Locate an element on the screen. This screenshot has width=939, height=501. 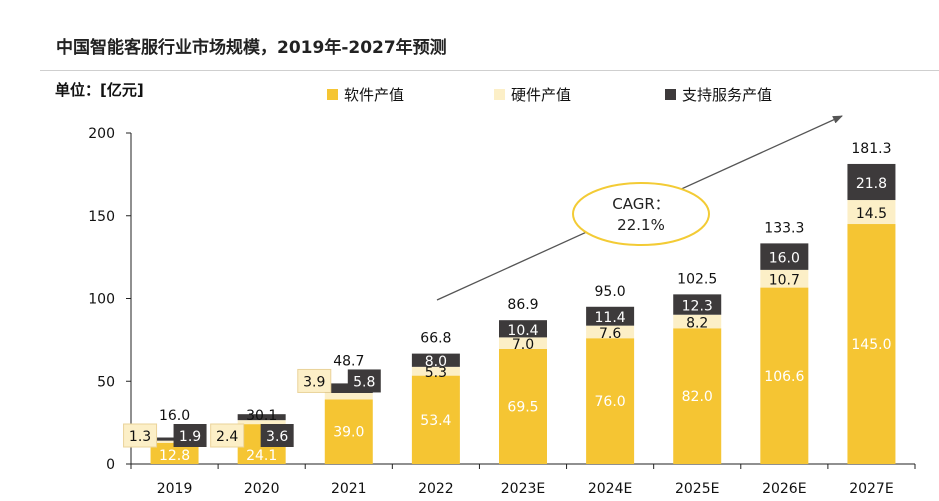
value-label-hardware: 7.6 is located at coordinates (610, 334).